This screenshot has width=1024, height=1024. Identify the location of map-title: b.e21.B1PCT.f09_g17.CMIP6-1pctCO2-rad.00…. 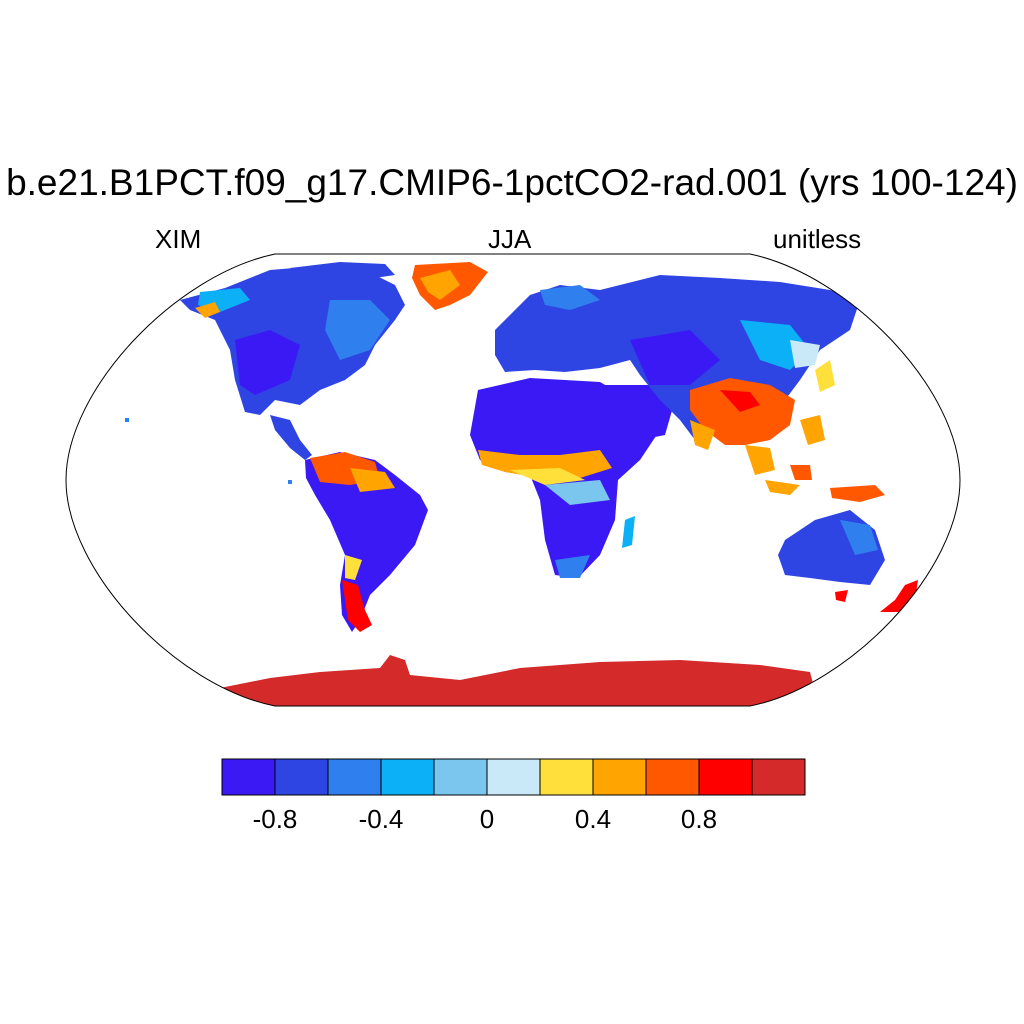
(512, 182).